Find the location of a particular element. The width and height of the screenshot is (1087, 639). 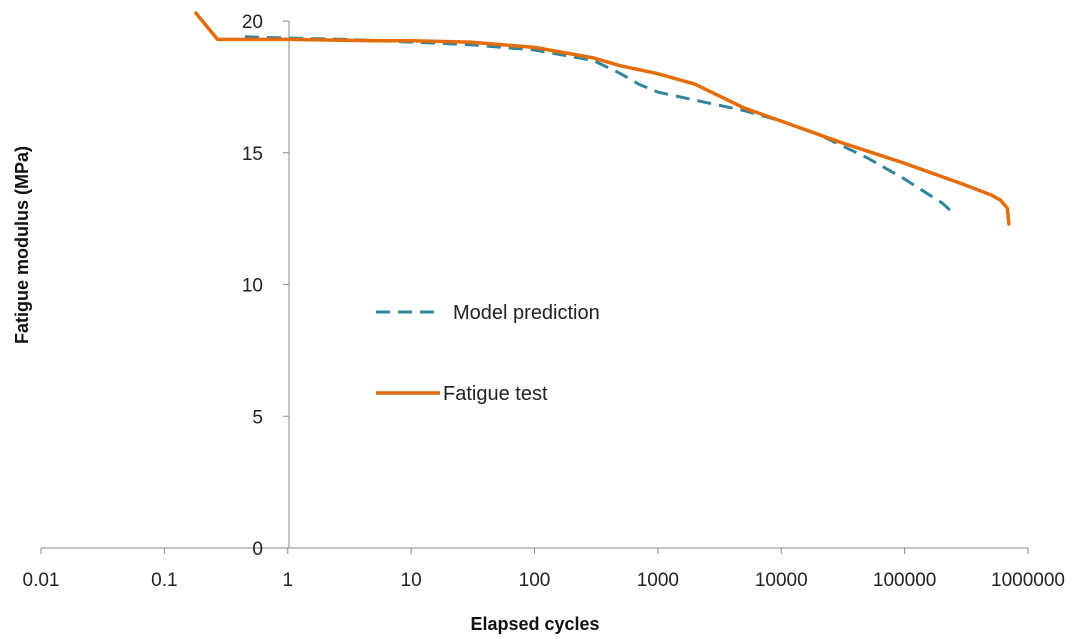

y-tick-label: 15 is located at coordinates (252, 154).